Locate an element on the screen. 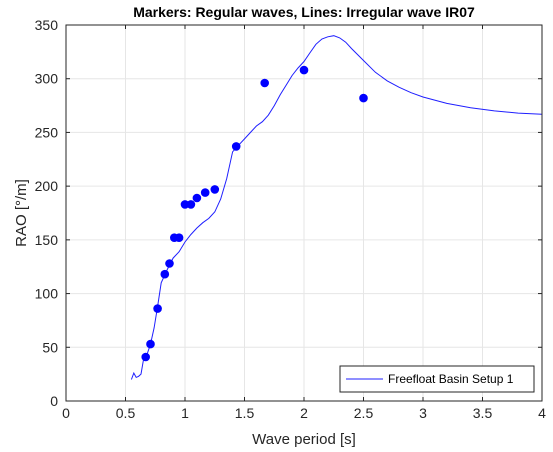 This screenshot has height=452, width=553. legend: Freefloat Basin Setup 1 is located at coordinates (437, 379).